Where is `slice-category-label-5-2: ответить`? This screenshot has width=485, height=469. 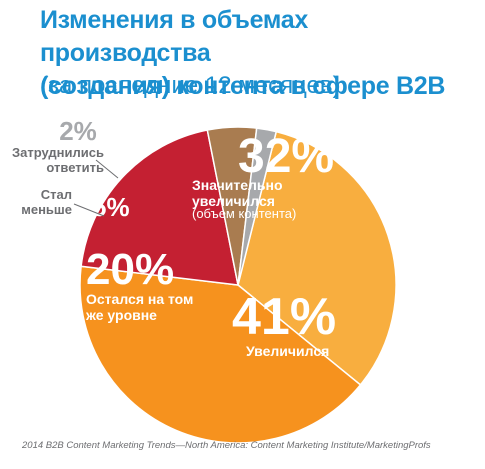 slice-category-label-5-2: ответить is located at coordinates (75, 167).